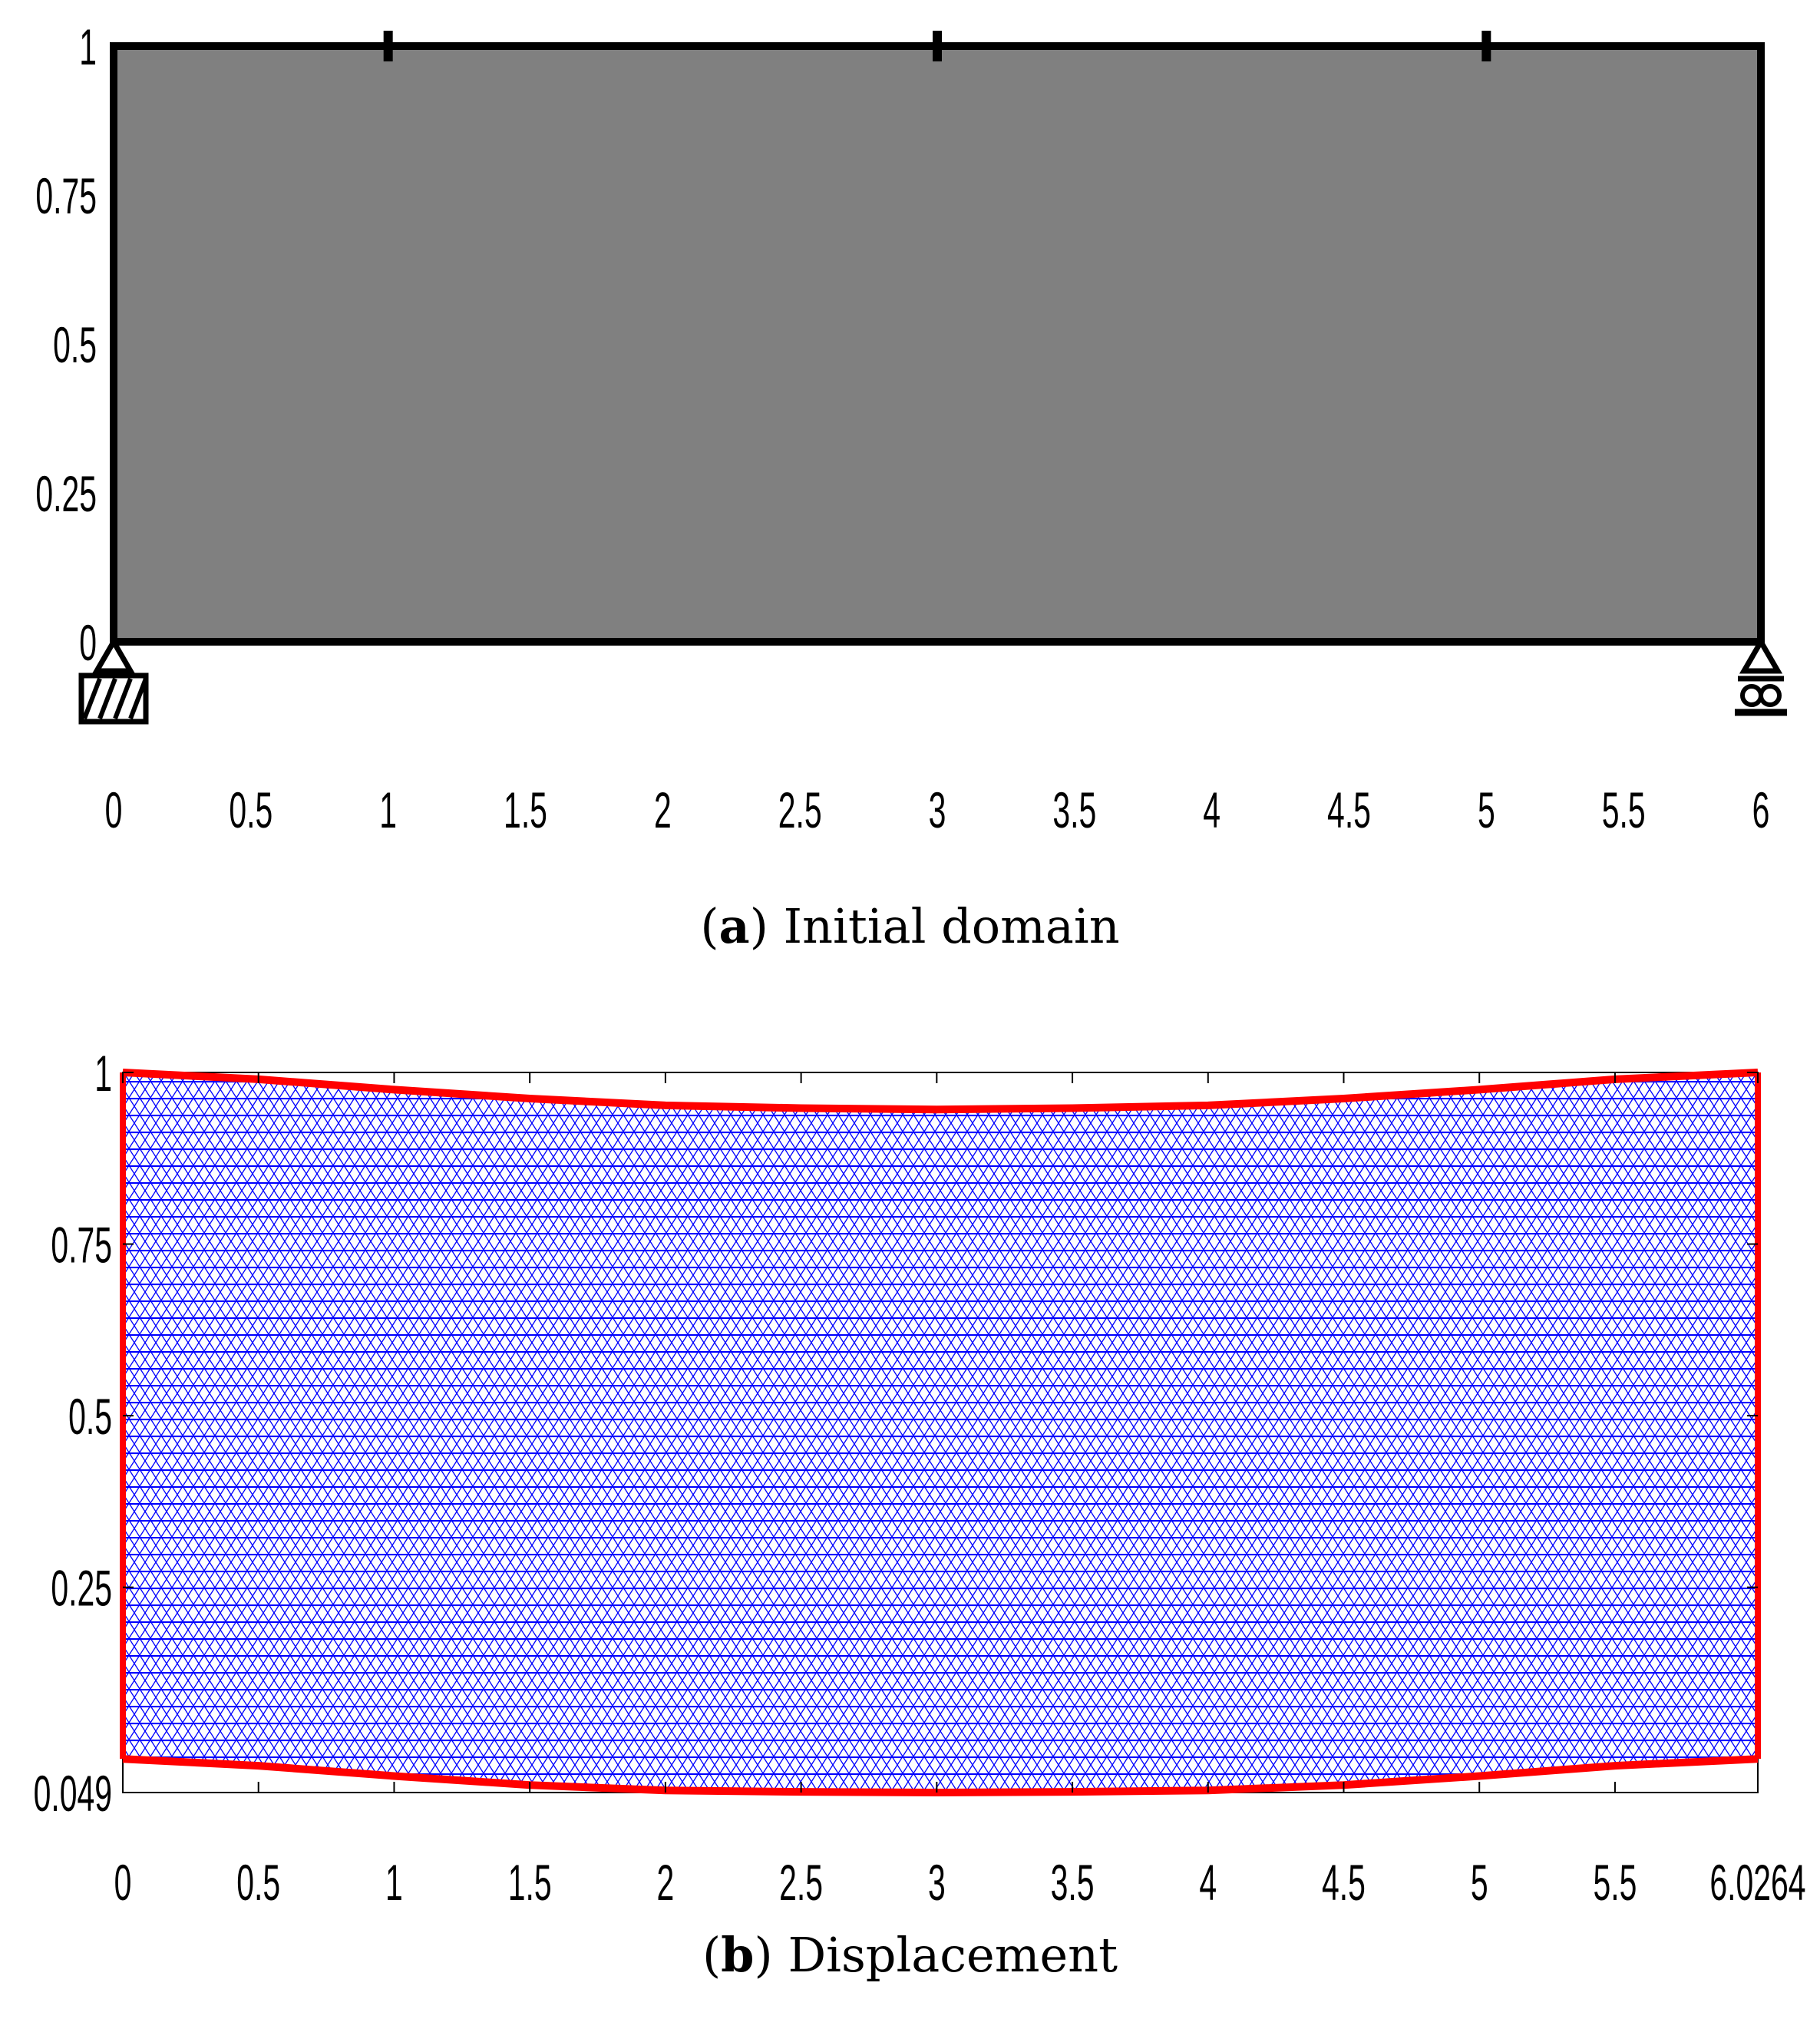 The width and height of the screenshot is (1820, 2019). I want to click on supports, so click(932, 680).